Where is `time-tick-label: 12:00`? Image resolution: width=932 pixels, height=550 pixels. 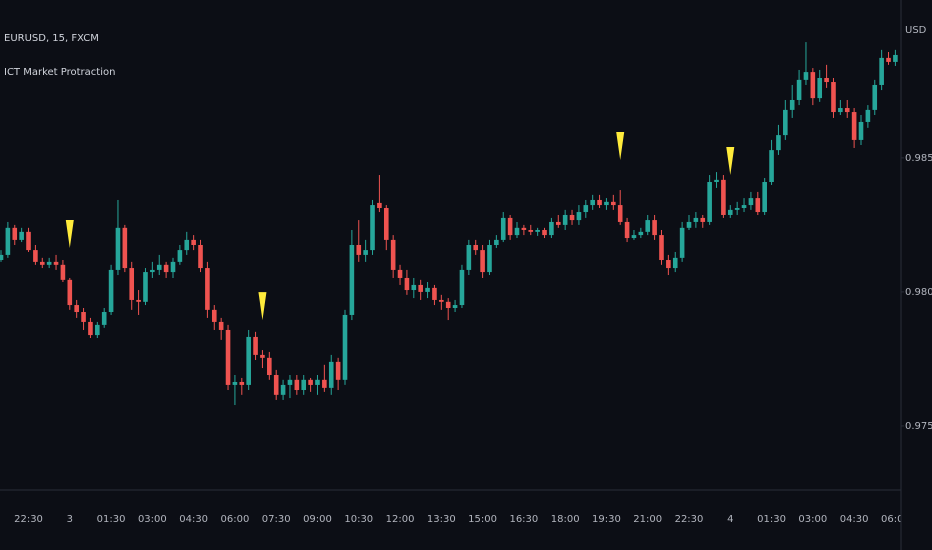
time-tick-label: 12:00 is located at coordinates (400, 519).